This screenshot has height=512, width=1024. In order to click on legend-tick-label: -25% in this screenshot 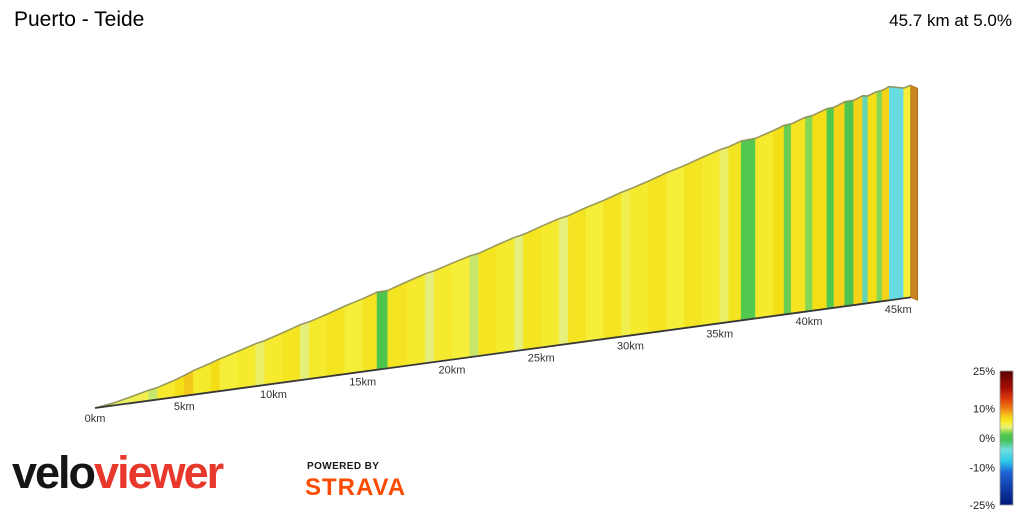, I will do `click(982, 506)`.